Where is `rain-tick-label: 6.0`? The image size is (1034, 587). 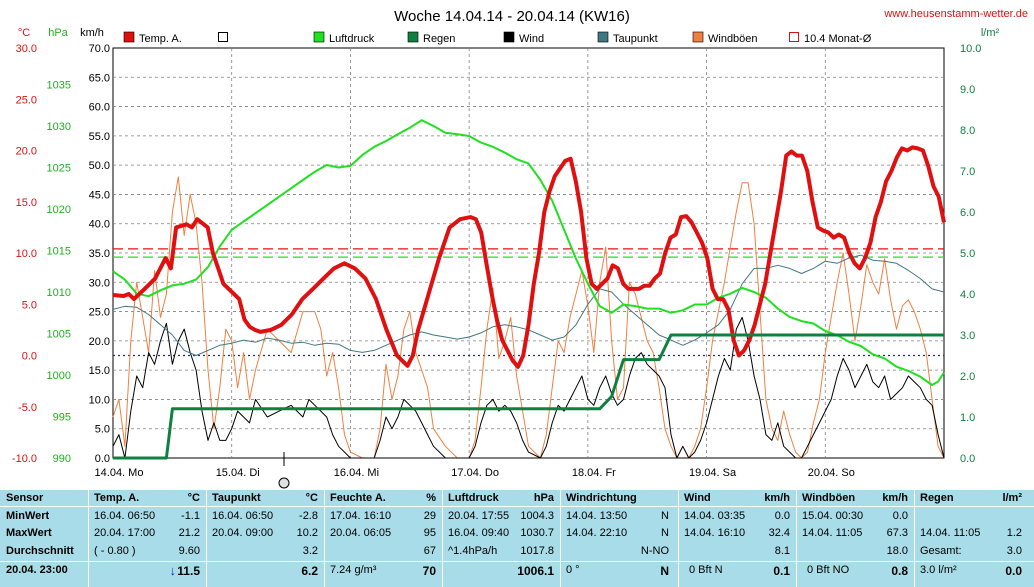
rain-tick-label: 6.0 is located at coordinates (967, 213).